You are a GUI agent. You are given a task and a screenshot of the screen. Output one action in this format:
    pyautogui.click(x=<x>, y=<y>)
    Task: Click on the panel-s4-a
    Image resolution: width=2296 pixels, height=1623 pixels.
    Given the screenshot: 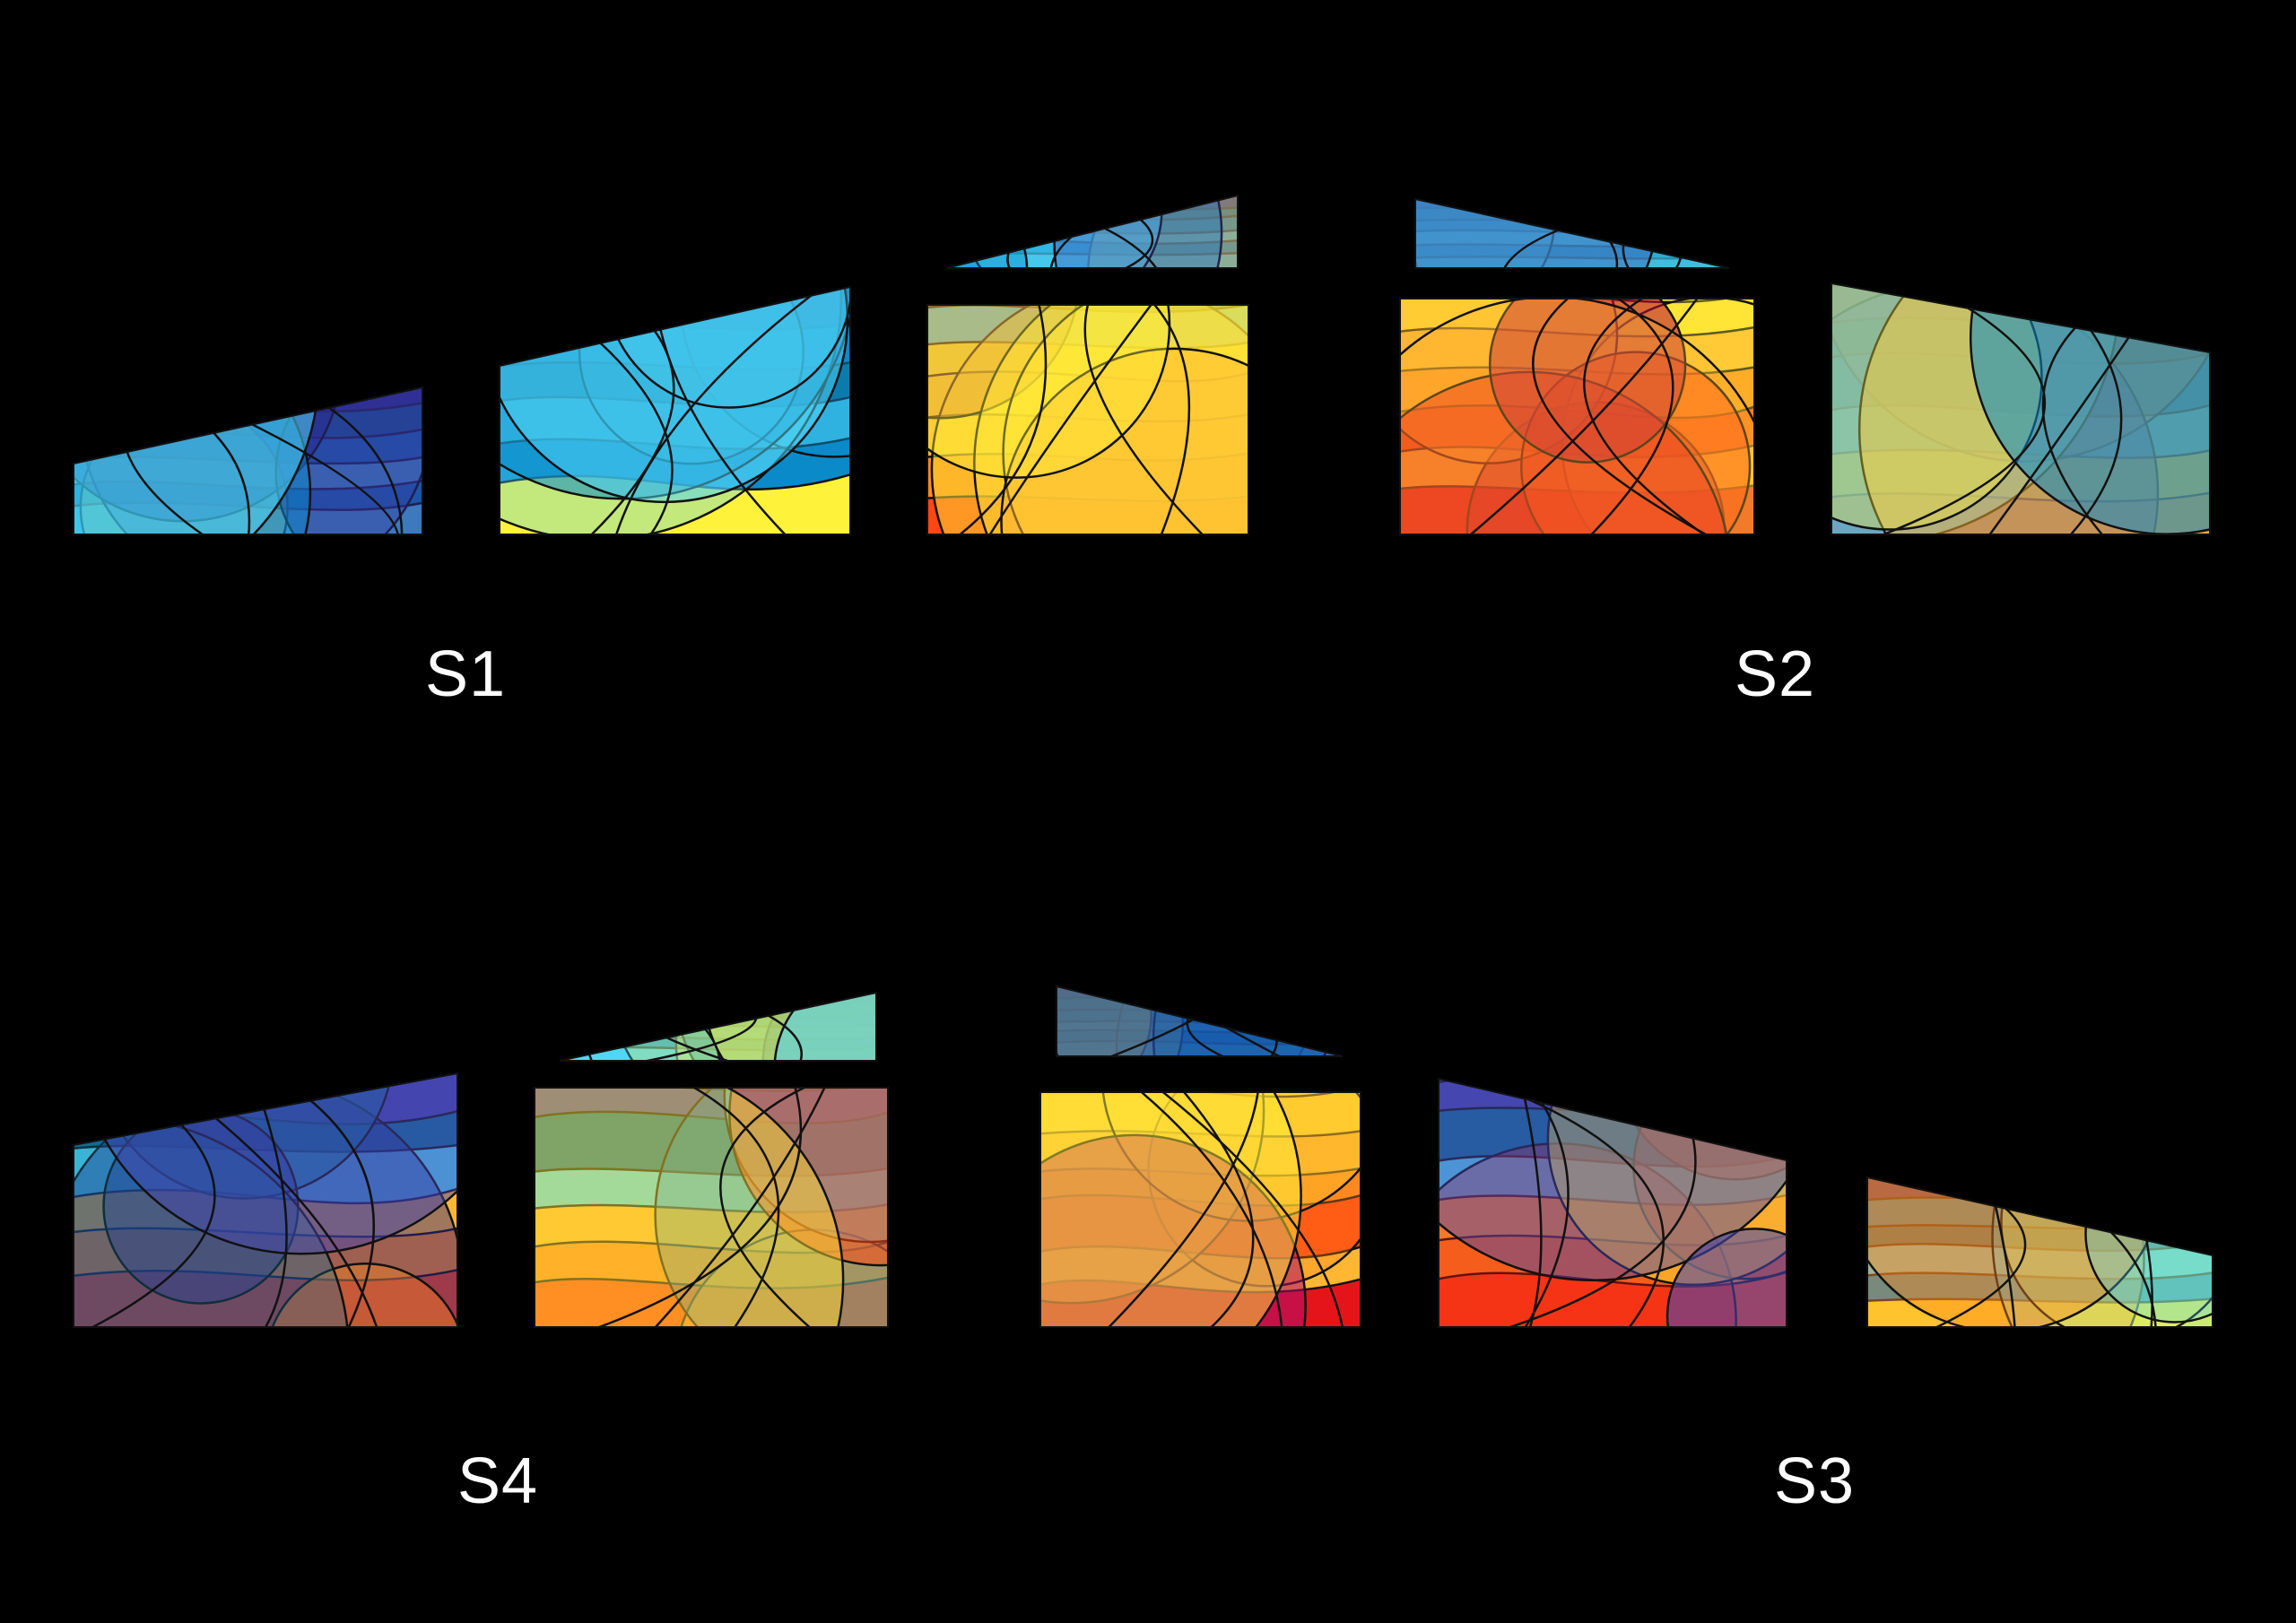 What is the action you would take?
    pyautogui.click(x=265, y=1200)
    